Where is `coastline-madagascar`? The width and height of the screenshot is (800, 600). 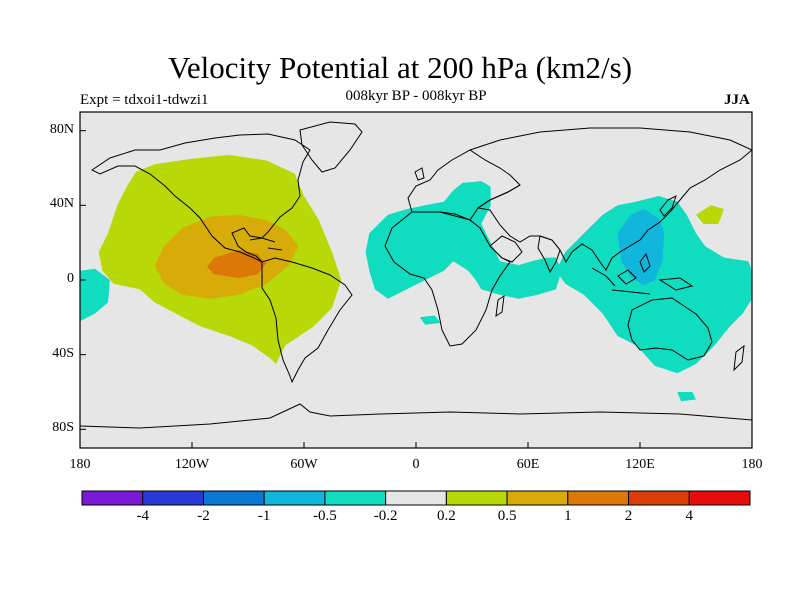 coastline-madagascar is located at coordinates (500, 306).